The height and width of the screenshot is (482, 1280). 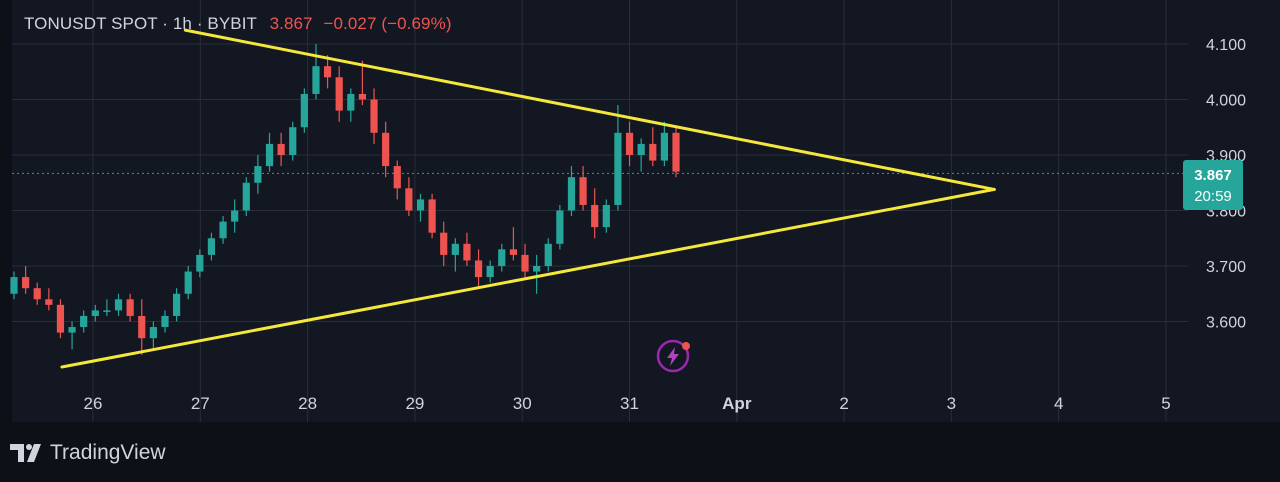 What do you see at coordinates (1213, 185) in the screenshot?
I see `last-price-tag: 3.867 20:59` at bounding box center [1213, 185].